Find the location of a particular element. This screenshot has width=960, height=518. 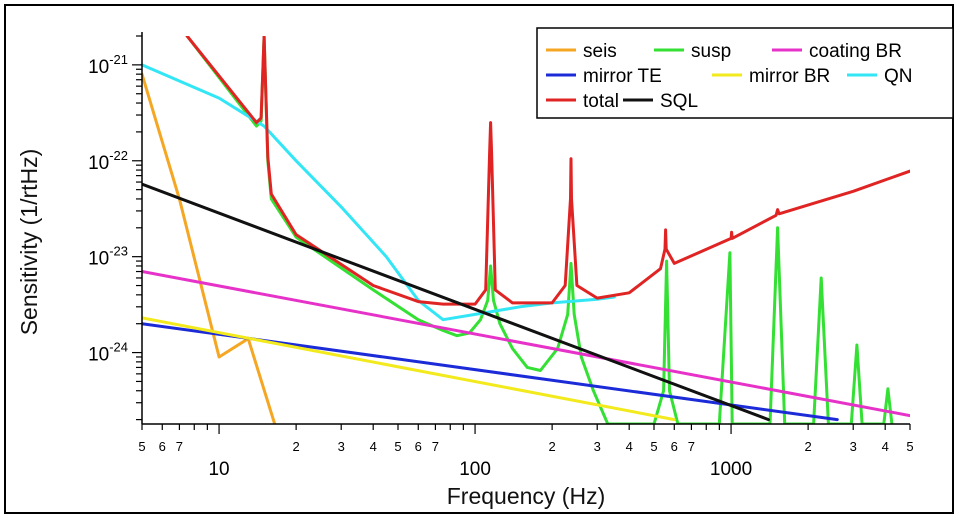

y-tick-label: 10-24 is located at coordinates (108, 353).